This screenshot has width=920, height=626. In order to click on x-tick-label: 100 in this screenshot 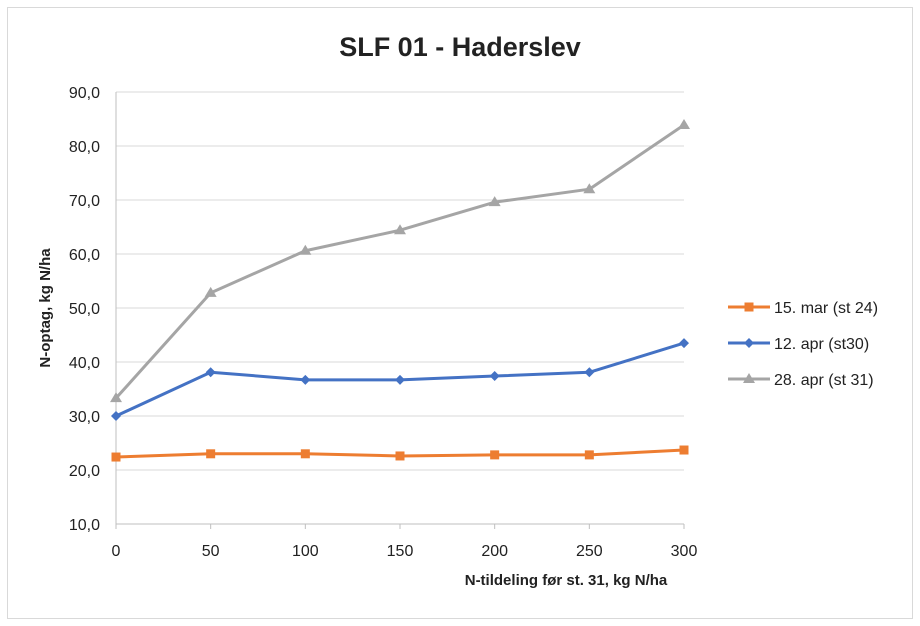, I will do `click(305, 551)`.